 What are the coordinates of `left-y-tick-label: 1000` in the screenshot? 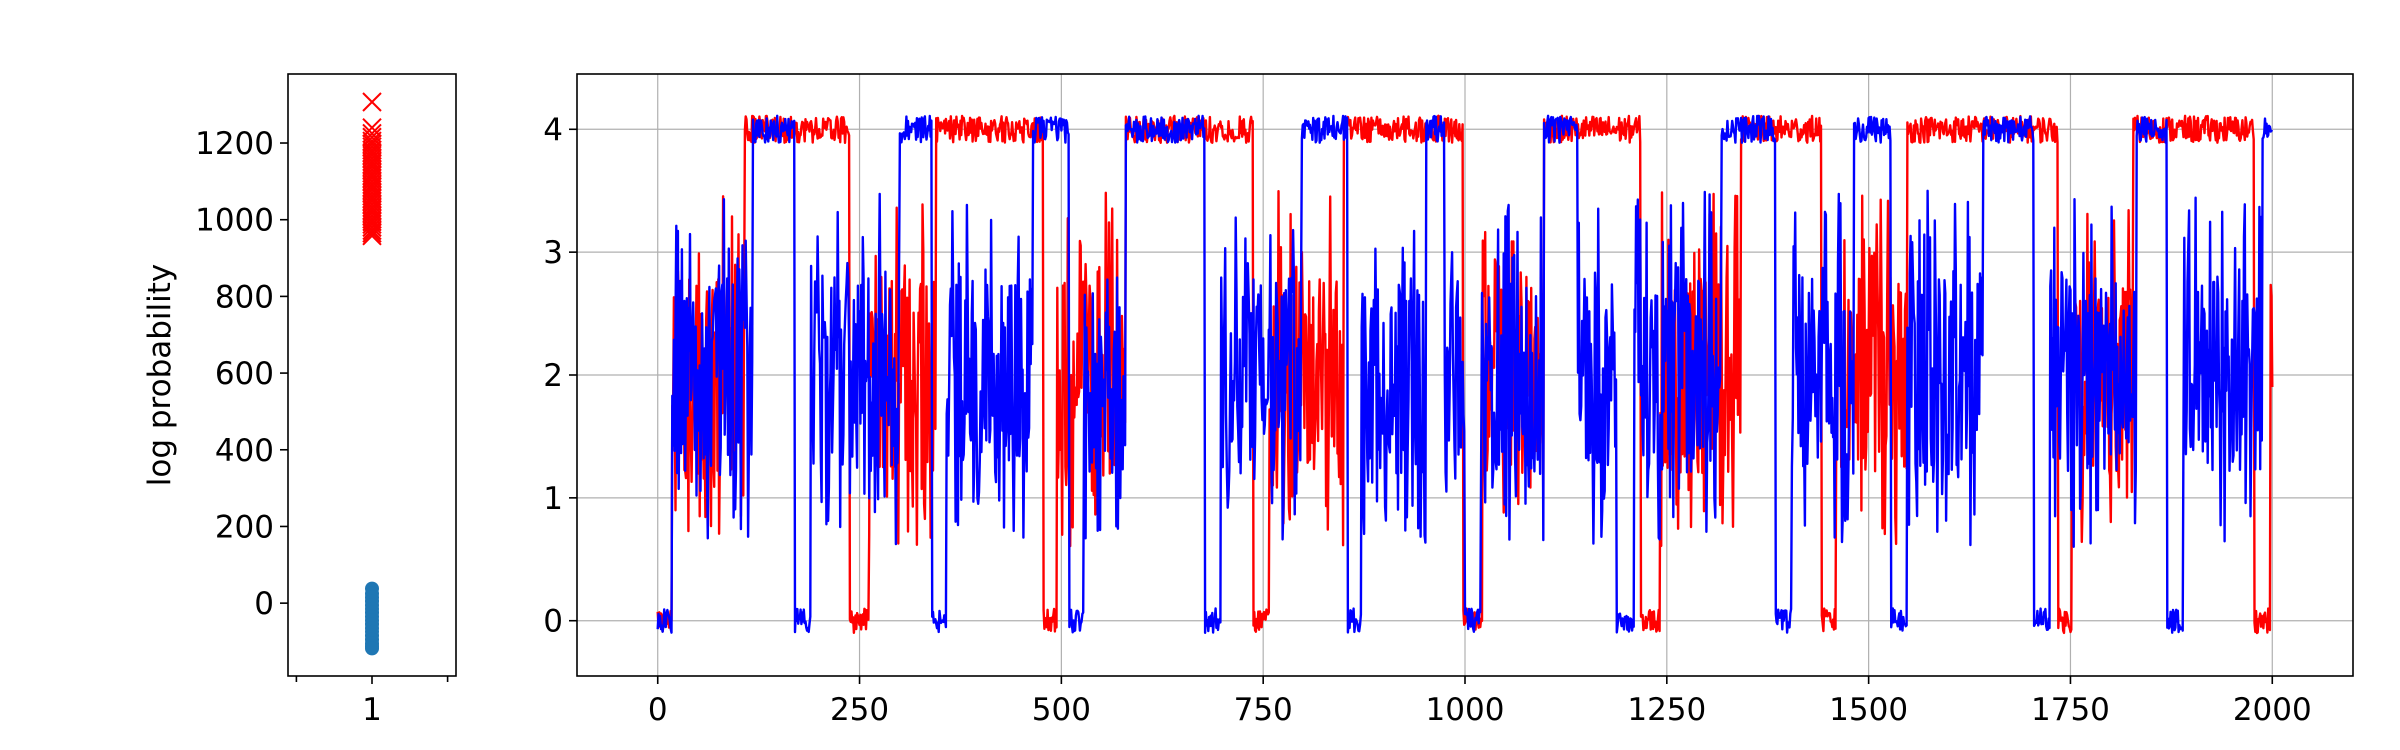 It's located at (234, 221).